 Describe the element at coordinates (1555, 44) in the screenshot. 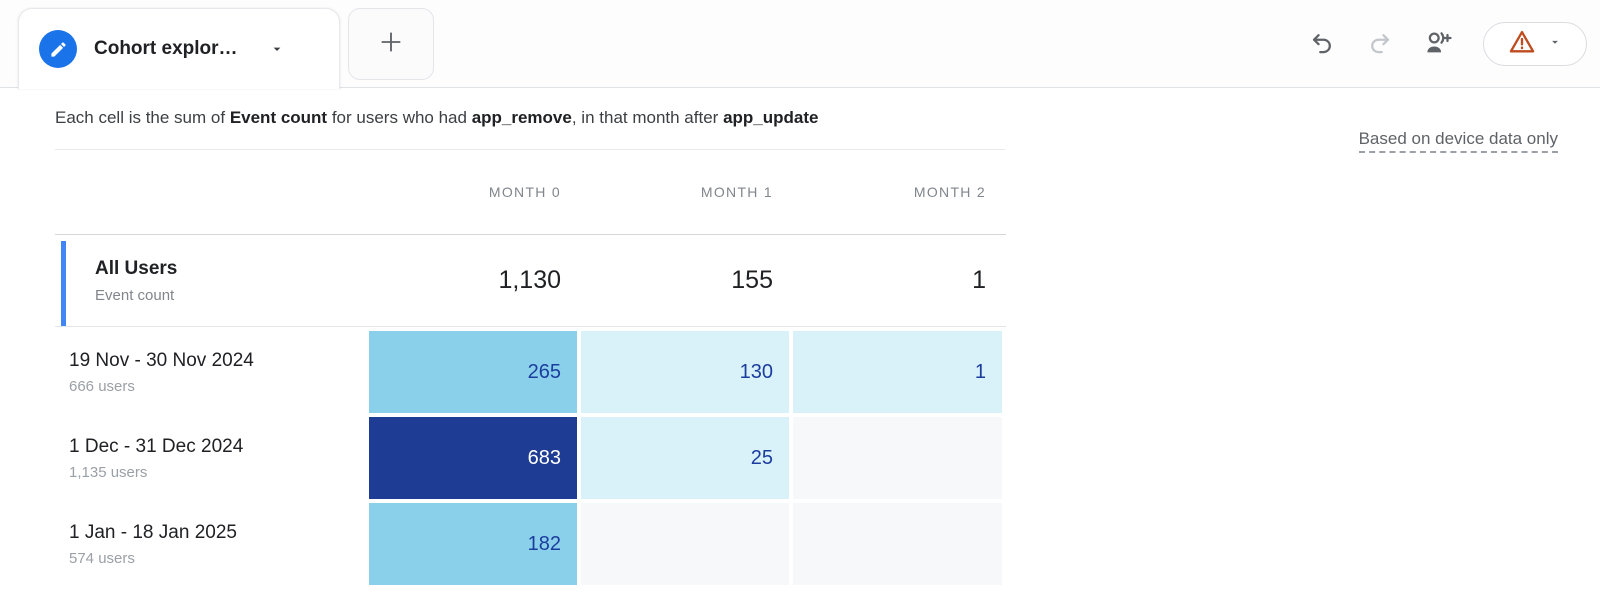

I see `caret-down-icon` at that location.